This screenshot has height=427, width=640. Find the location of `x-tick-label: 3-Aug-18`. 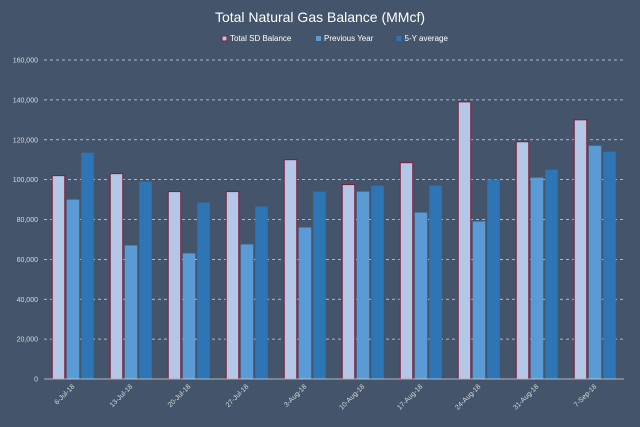

x-tick-label: 3-Aug-18 is located at coordinates (295, 395).